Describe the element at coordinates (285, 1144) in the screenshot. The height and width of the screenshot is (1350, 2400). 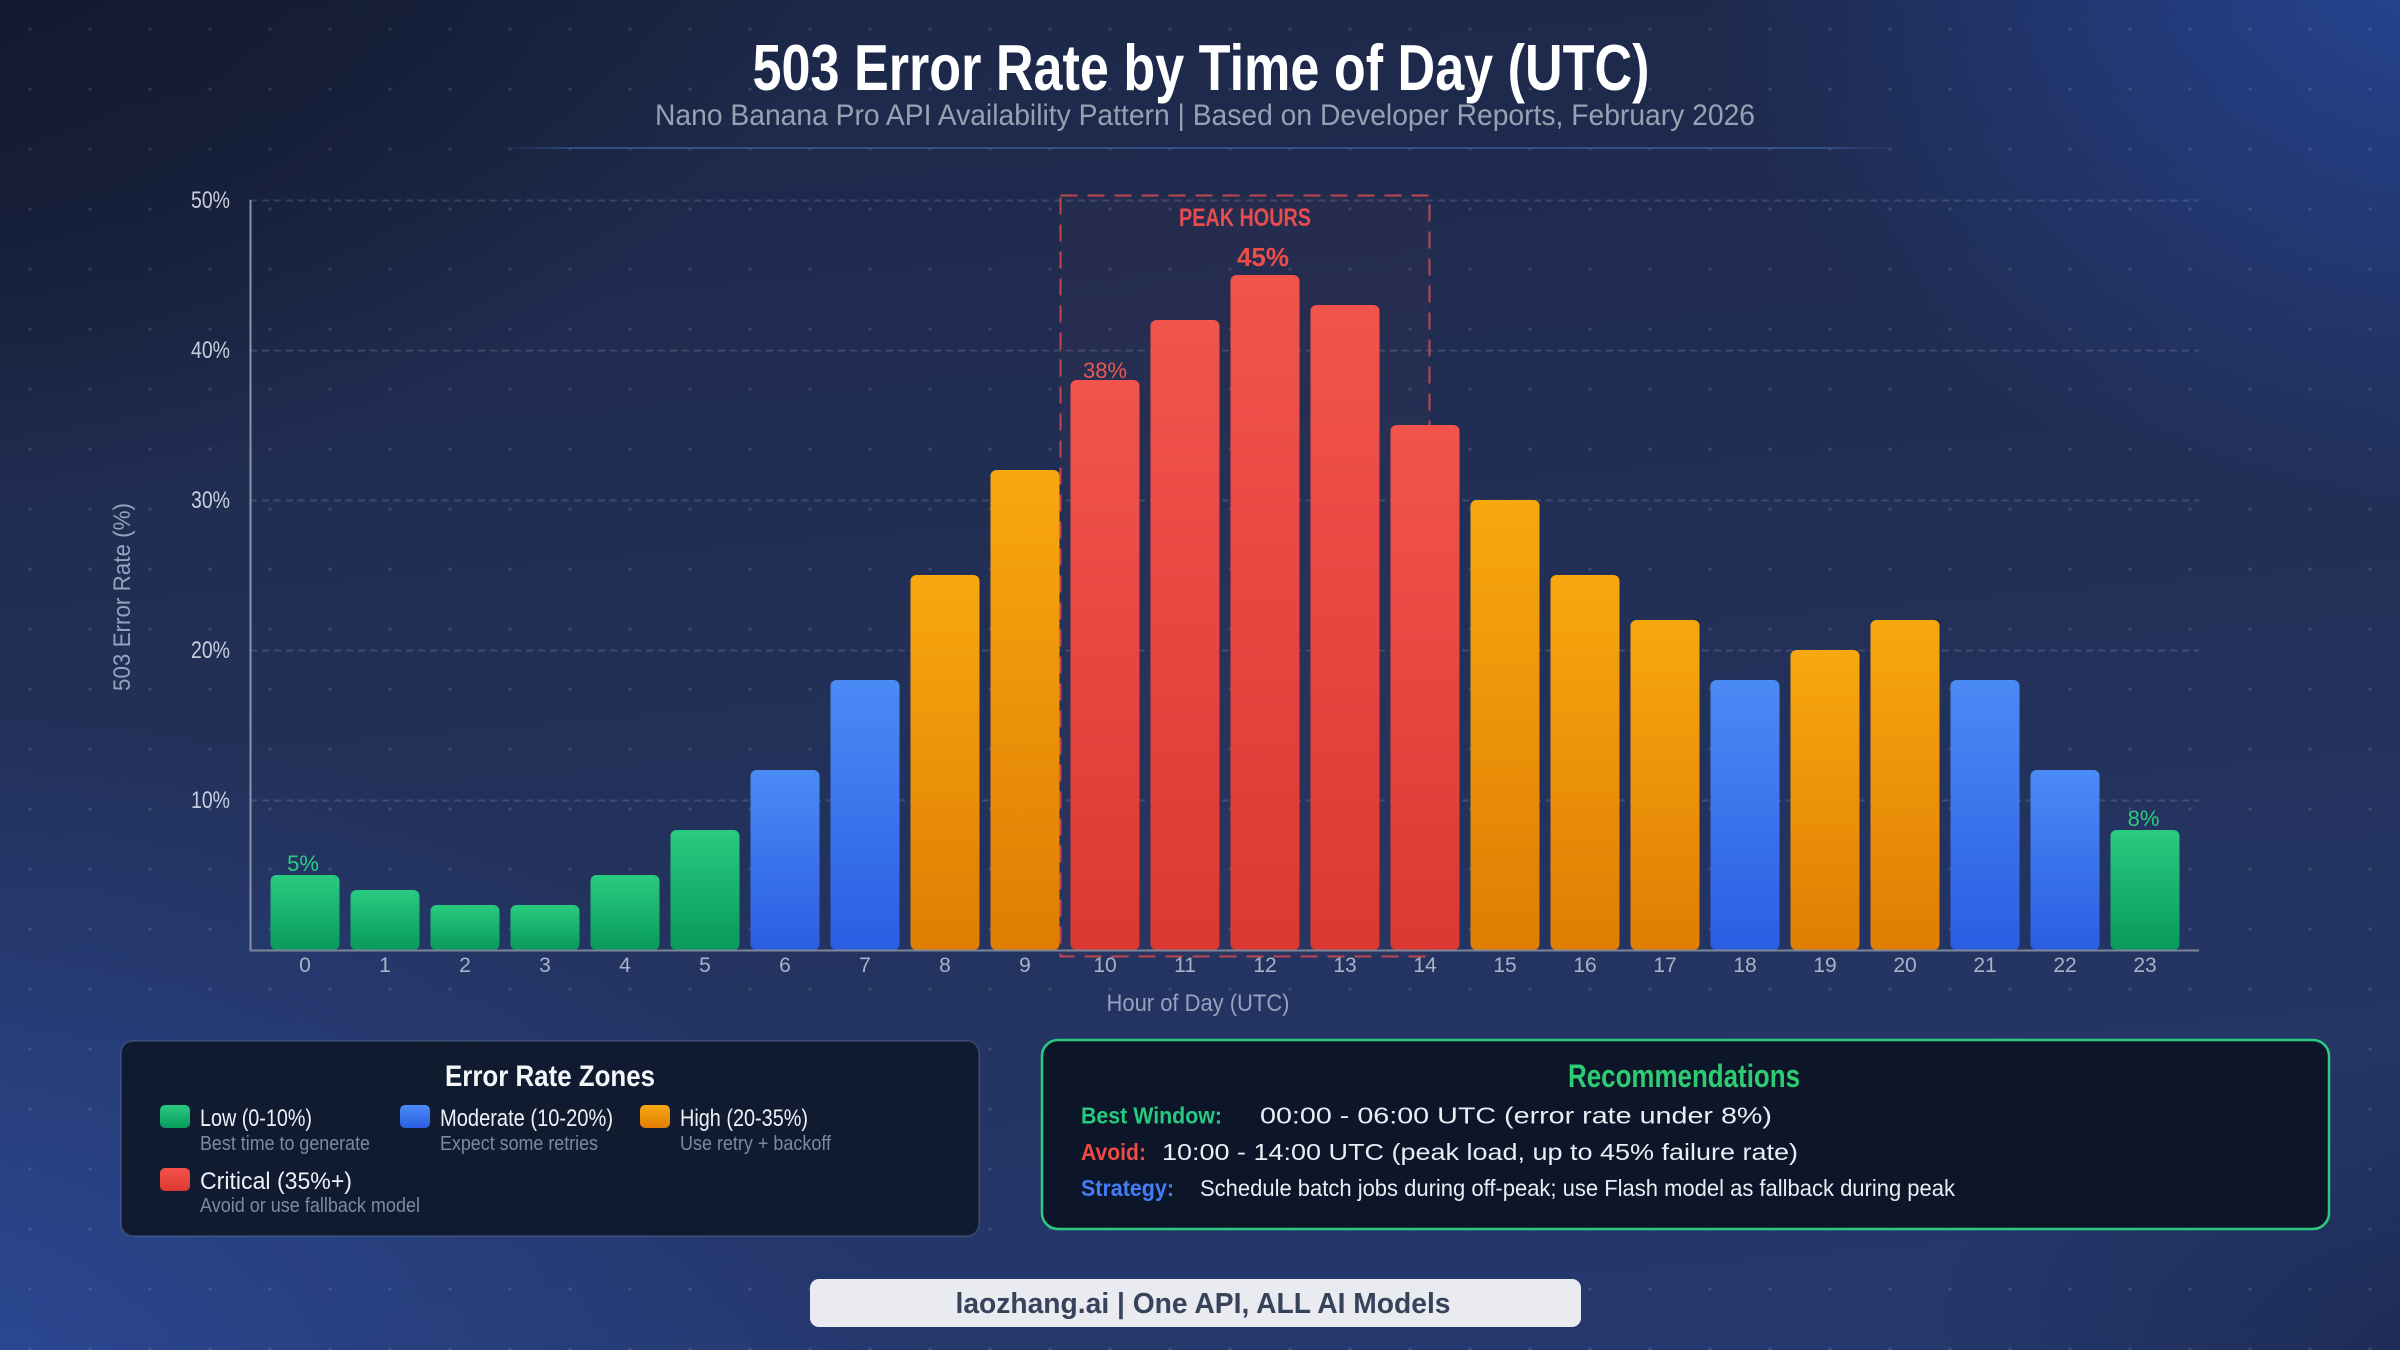
I see `svg-text: Best time to generate` at that location.